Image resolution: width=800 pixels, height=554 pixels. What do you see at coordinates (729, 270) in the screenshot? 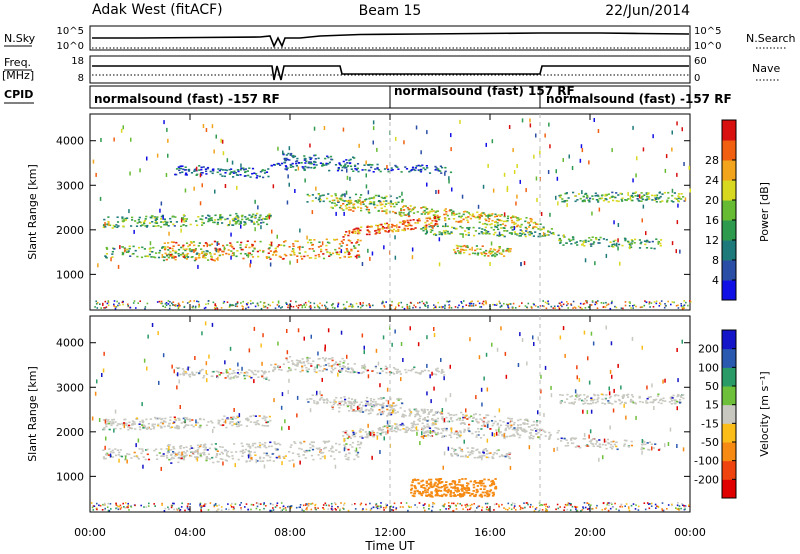
I see `colorbar-swatch` at bounding box center [729, 270].